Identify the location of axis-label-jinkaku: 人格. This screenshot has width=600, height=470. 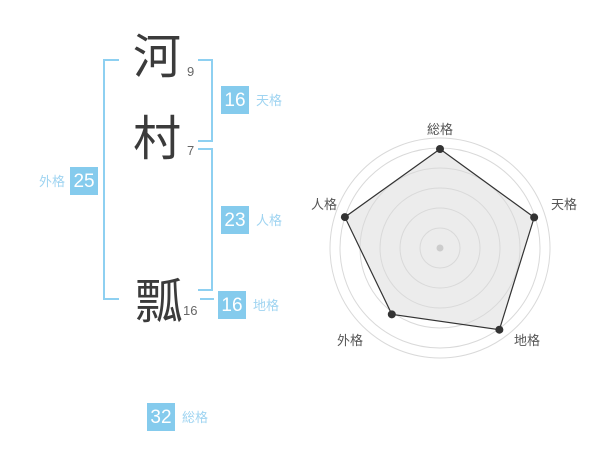
(324, 204).